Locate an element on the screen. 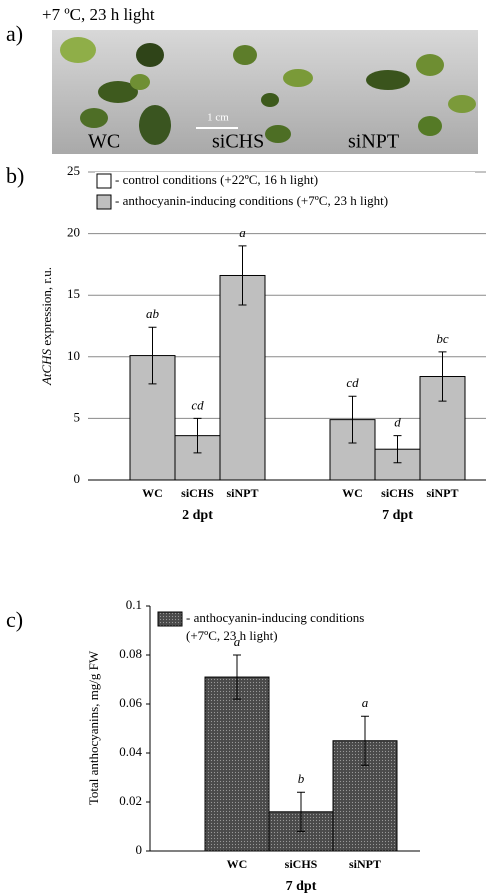  panel-label: a) is located at coordinates (14, 33).